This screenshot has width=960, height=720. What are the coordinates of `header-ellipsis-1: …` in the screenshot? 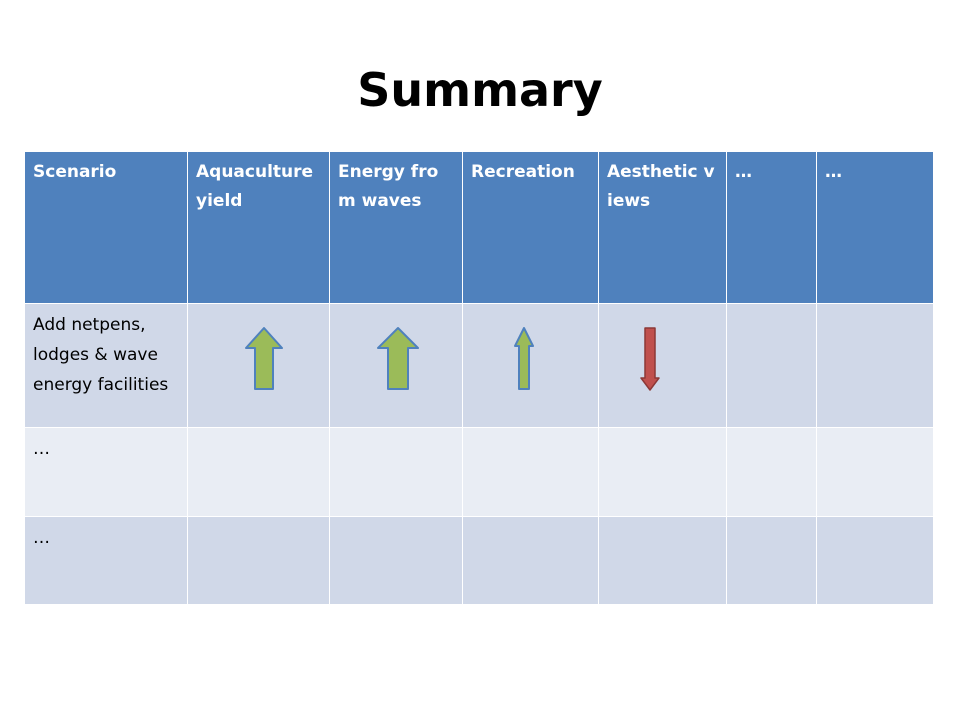 It's located at (771, 227).